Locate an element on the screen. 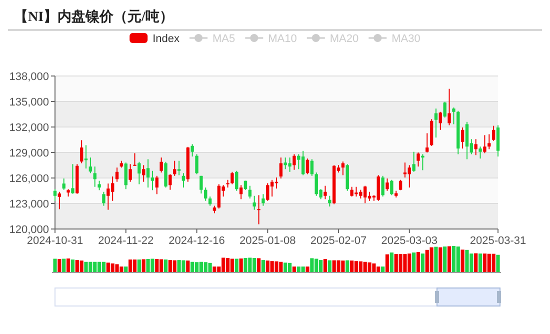  y-tick-label: 132,000 is located at coordinates (29, 128).